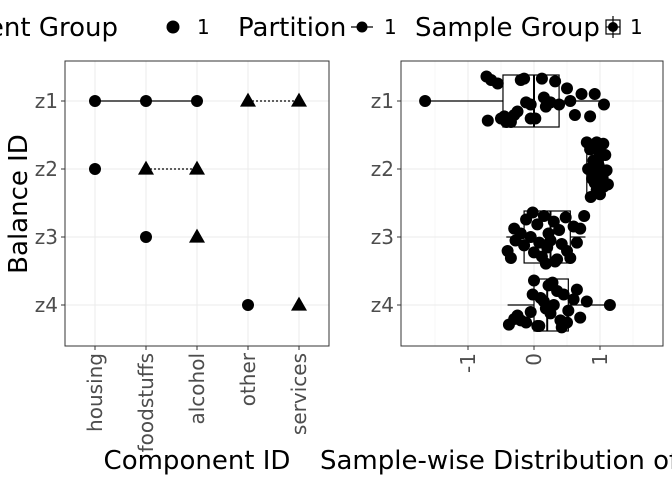  What do you see at coordinates (386, 203) in the screenshot?
I see `right-y-tick-labels: z1 z2 z3 z4` at bounding box center [386, 203].